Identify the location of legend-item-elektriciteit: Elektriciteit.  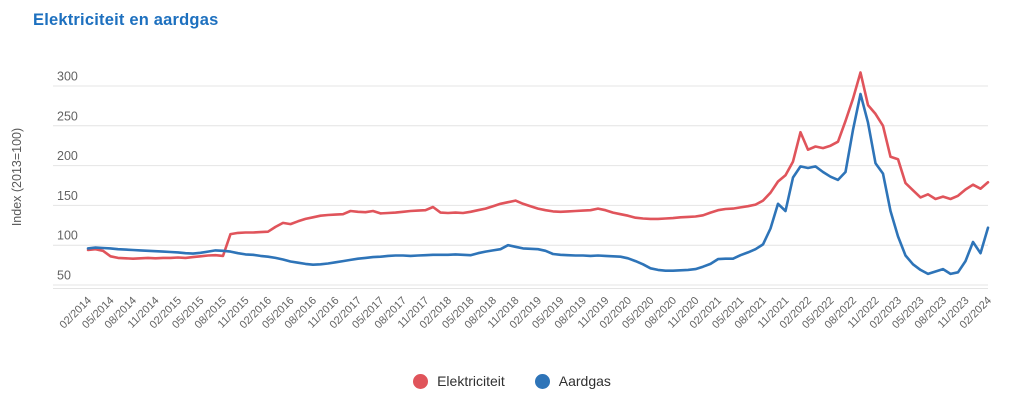
(459, 381).